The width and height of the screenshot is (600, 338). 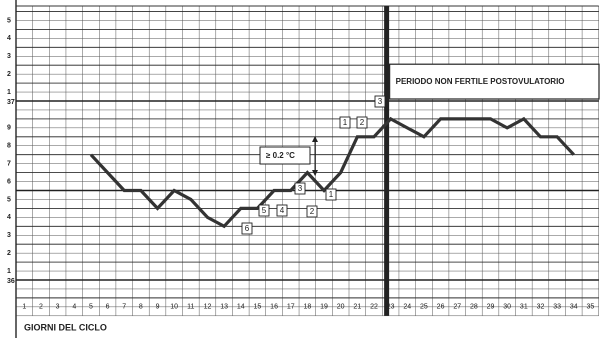 I want to click on x-tick-label: 9, so click(x=158, y=307).